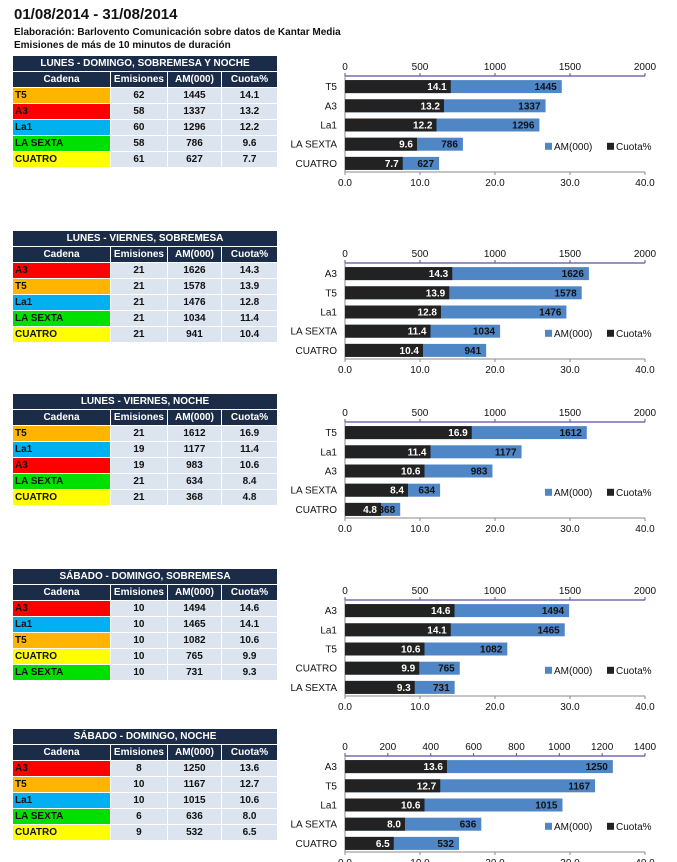 This screenshot has width=677, height=862. Describe the element at coordinates (430, 747) in the screenshot. I see `top-tick-label: 400` at that location.